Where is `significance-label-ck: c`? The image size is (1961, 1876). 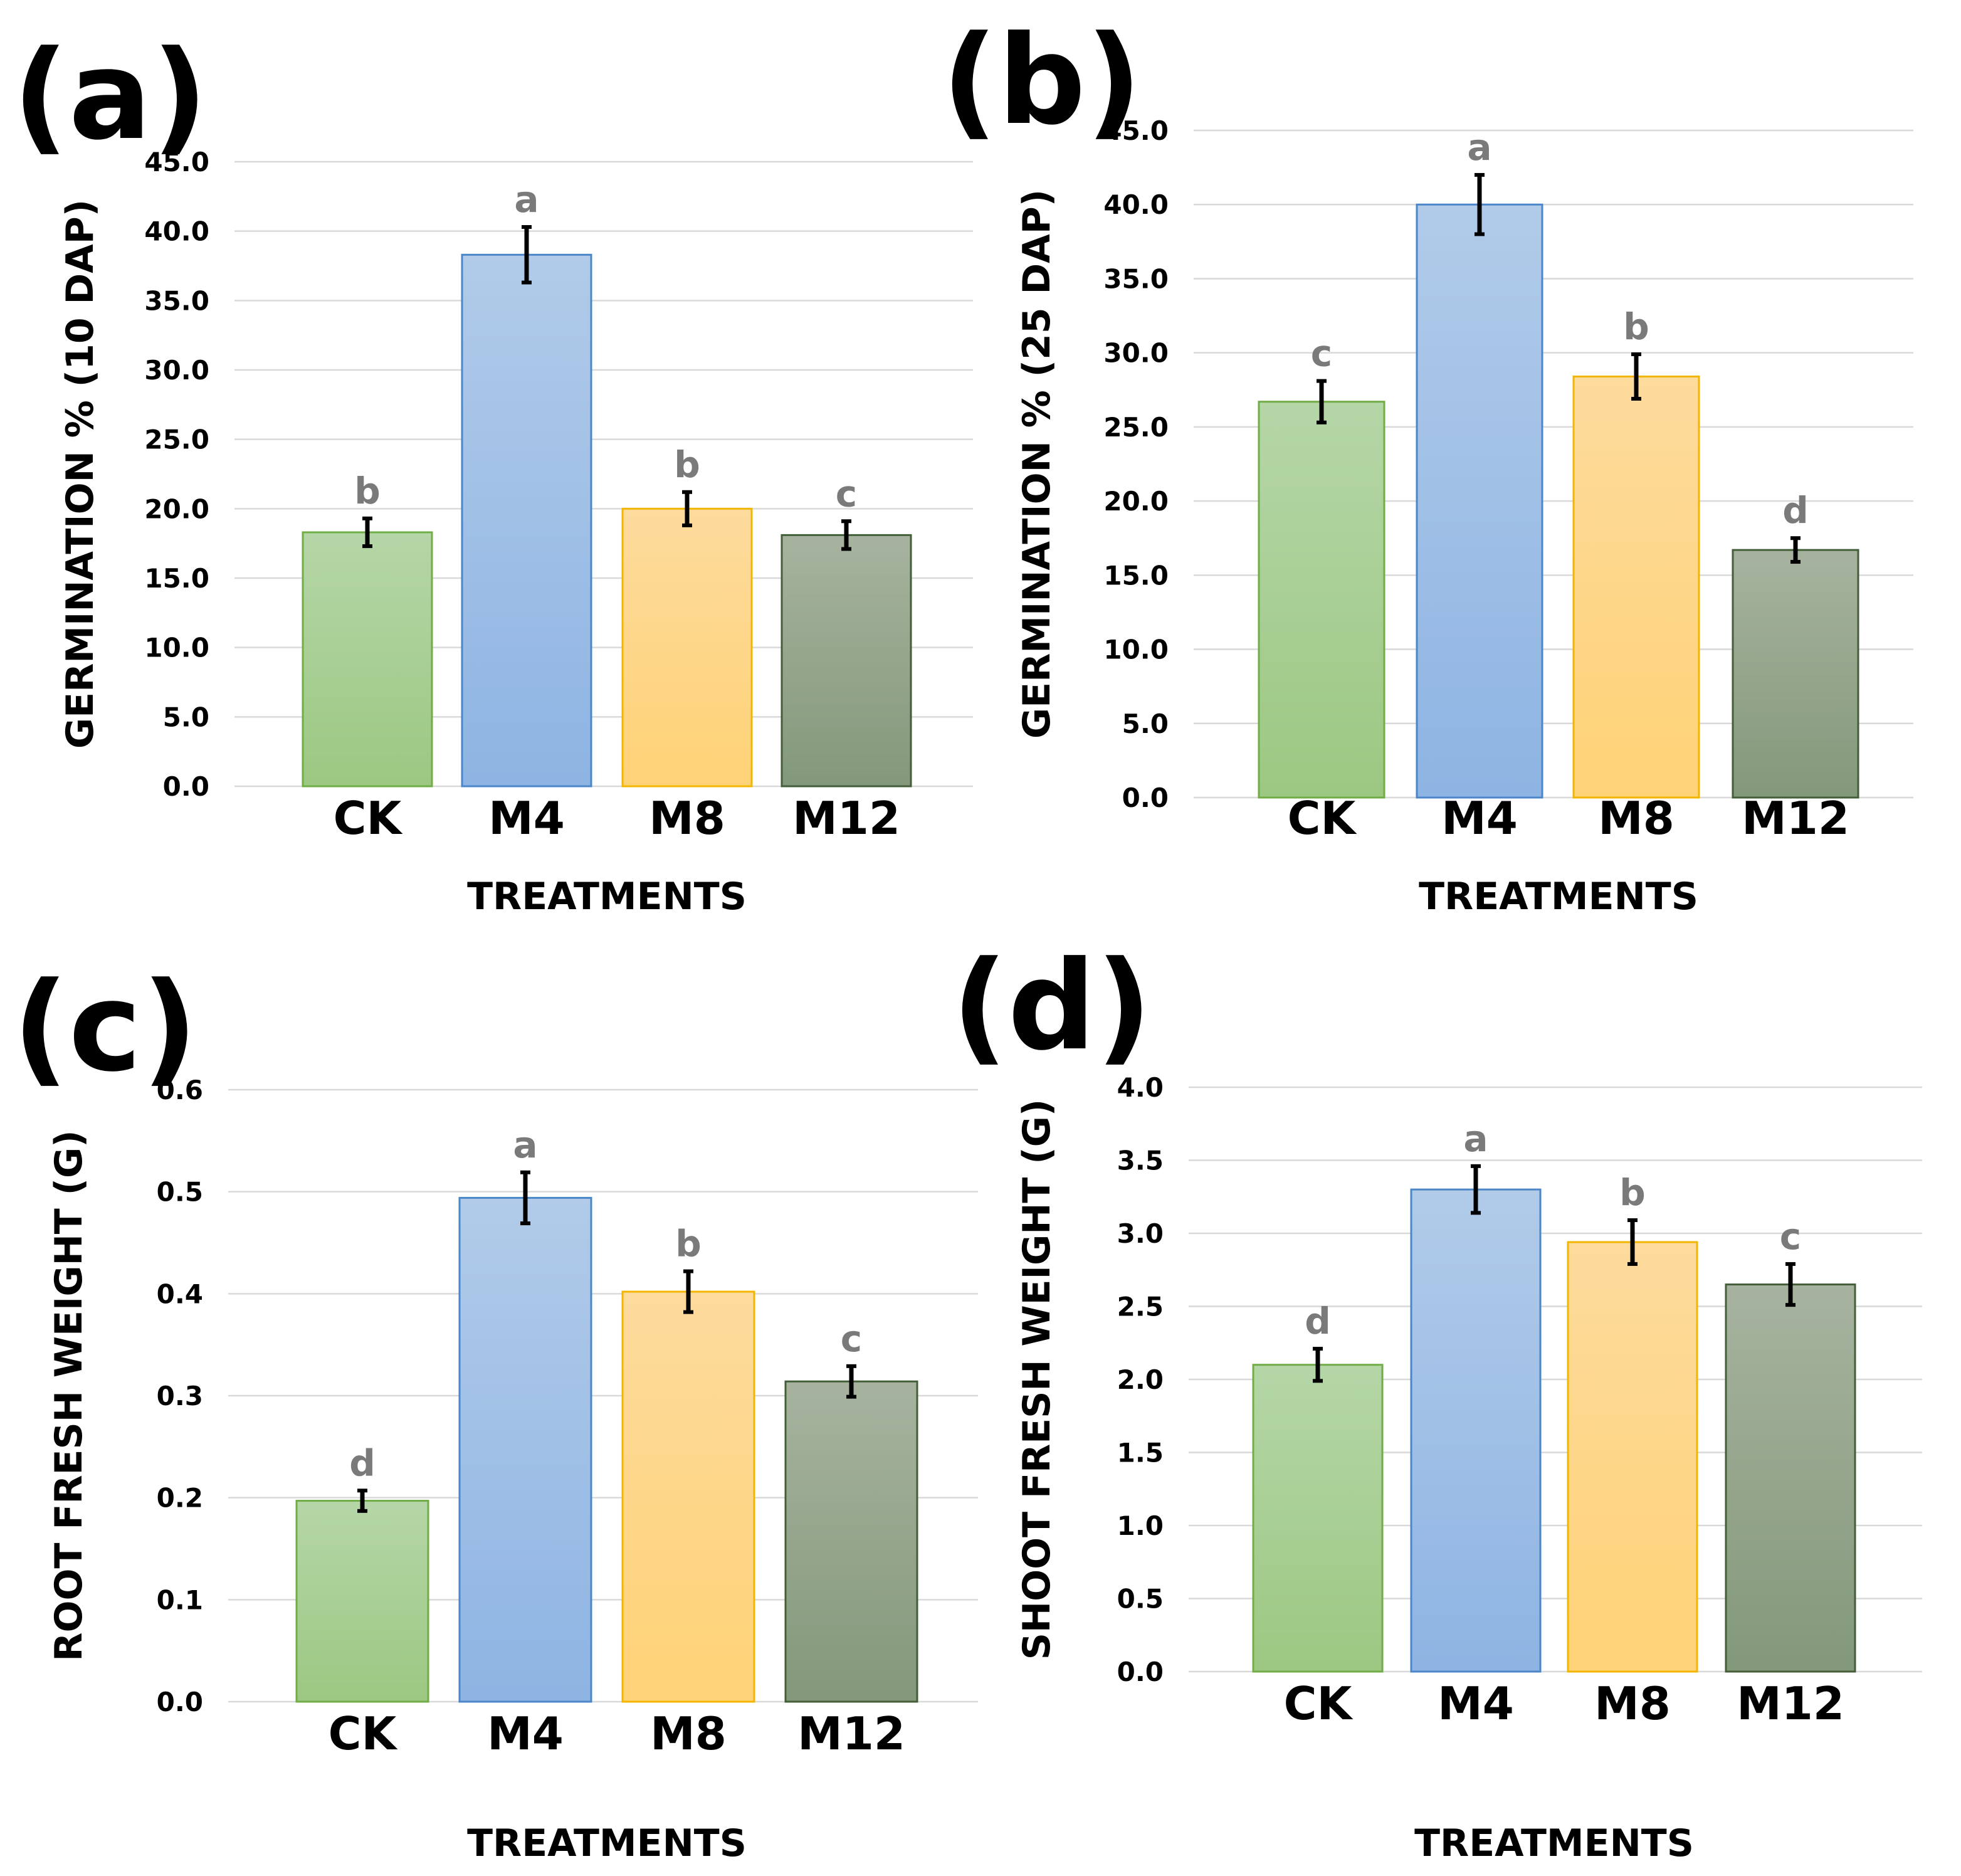 significance-label-ck: c is located at coordinates (1321, 353).